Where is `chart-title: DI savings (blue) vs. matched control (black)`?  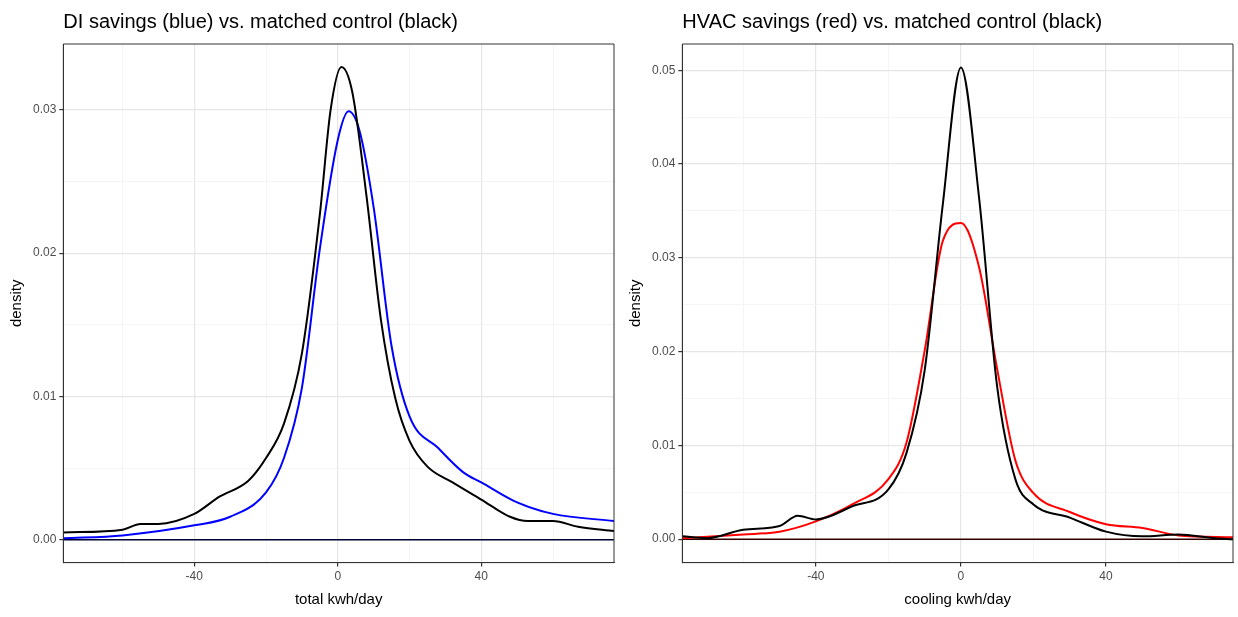
chart-title: DI savings (blue) vs. matched control (black) is located at coordinates (260, 21).